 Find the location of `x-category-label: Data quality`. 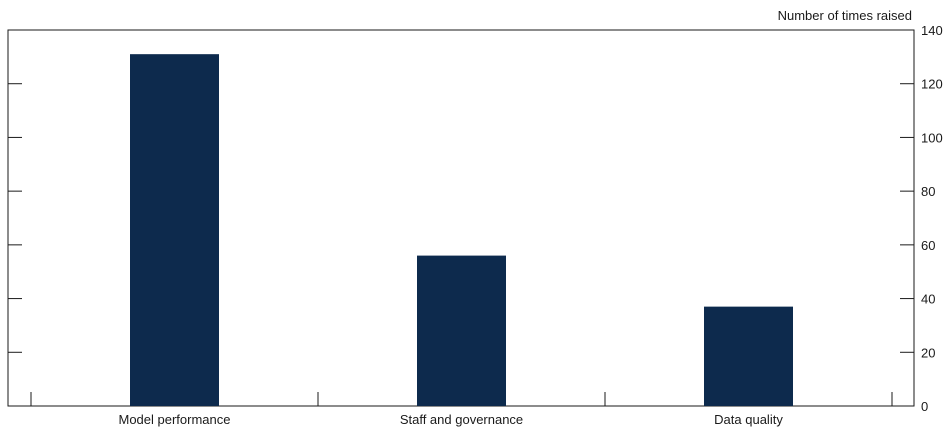

x-category-label: Data quality is located at coordinates (748, 419).